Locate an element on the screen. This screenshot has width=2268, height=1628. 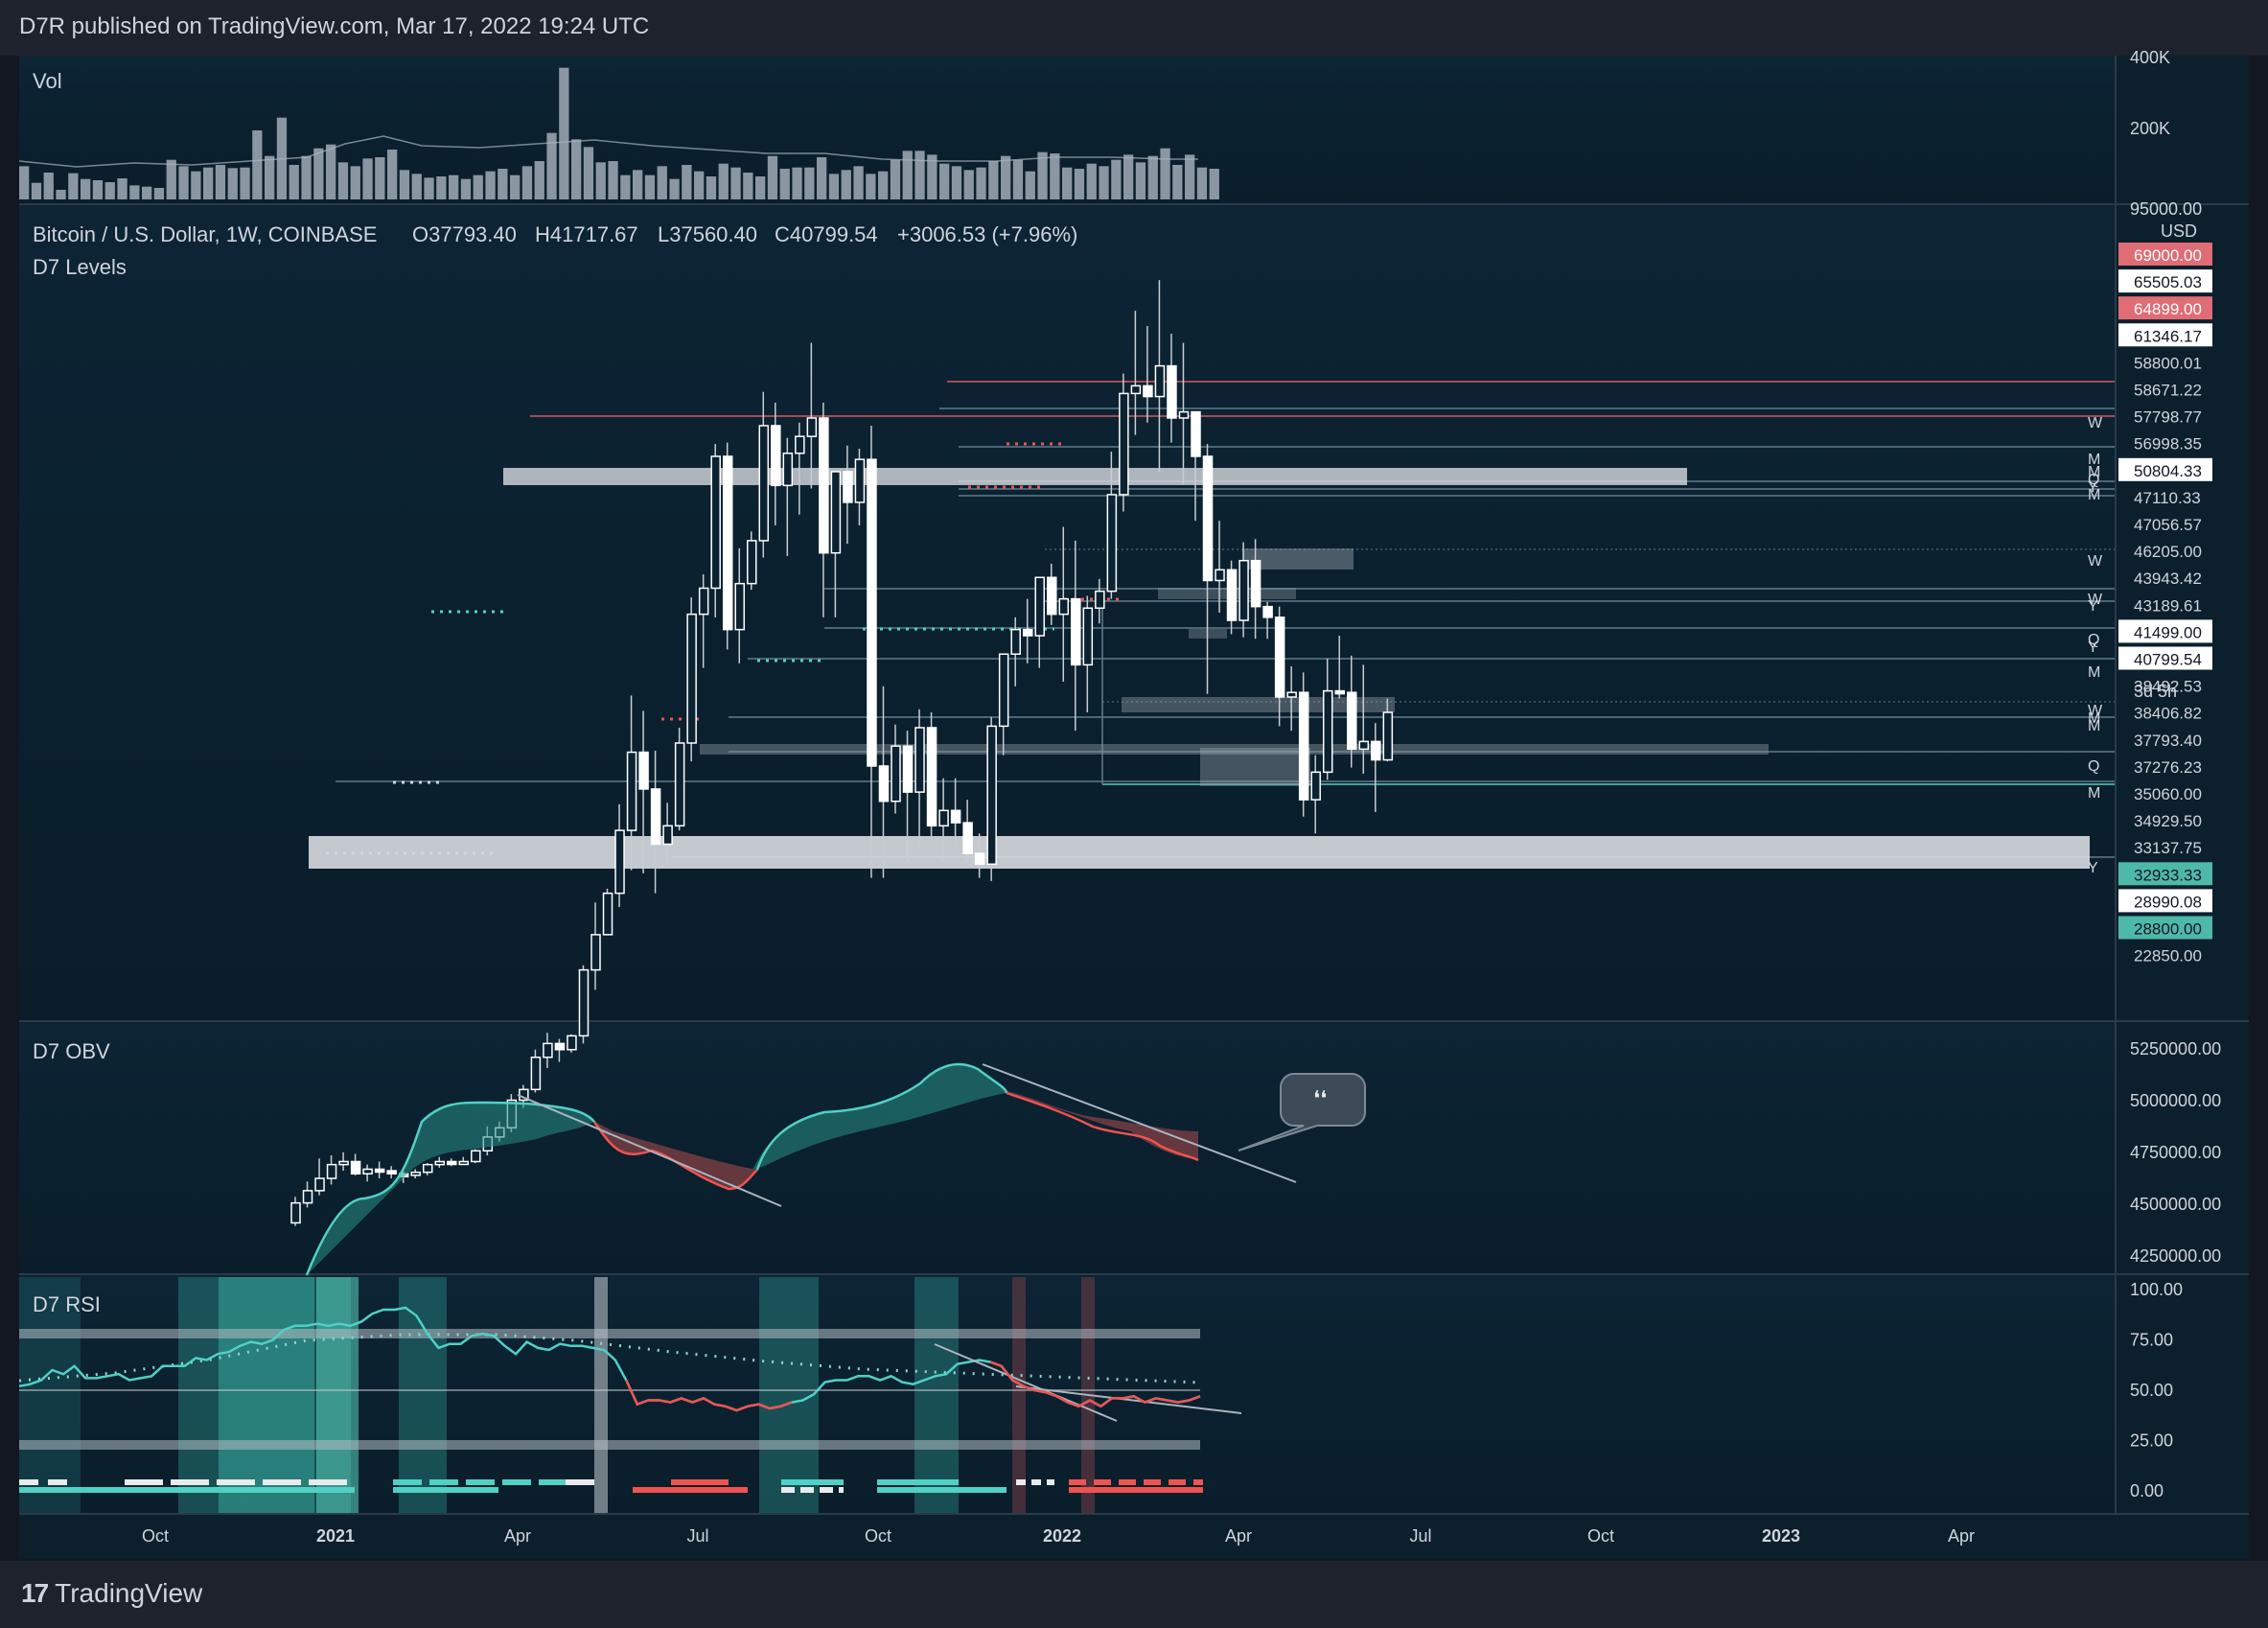
obv-pane is located at coordinates (1067, 1148).